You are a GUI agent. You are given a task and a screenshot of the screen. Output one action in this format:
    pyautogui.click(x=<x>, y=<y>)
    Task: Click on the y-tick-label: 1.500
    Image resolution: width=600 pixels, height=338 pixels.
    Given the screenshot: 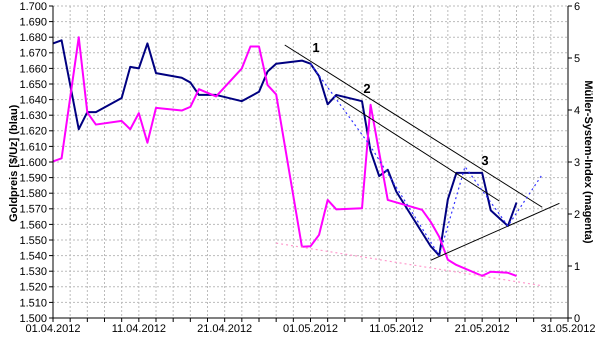 What is the action you would take?
    pyautogui.click(x=33, y=318)
    